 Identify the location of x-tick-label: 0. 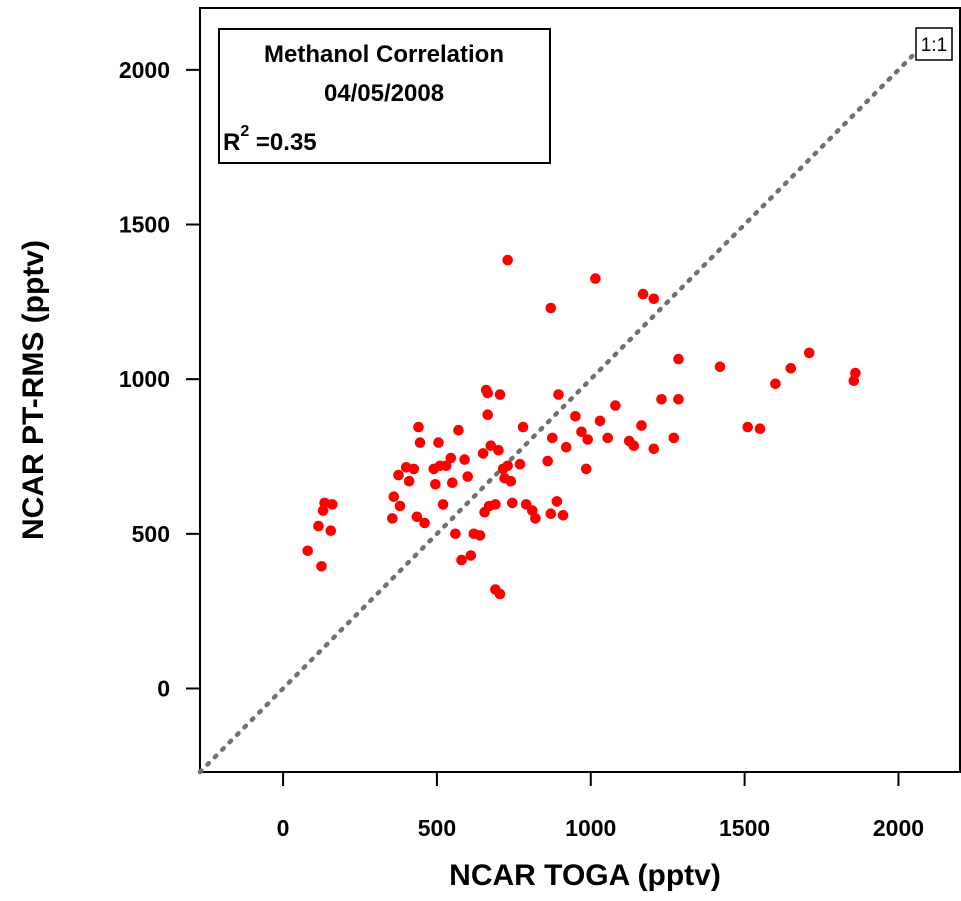
(283, 828).